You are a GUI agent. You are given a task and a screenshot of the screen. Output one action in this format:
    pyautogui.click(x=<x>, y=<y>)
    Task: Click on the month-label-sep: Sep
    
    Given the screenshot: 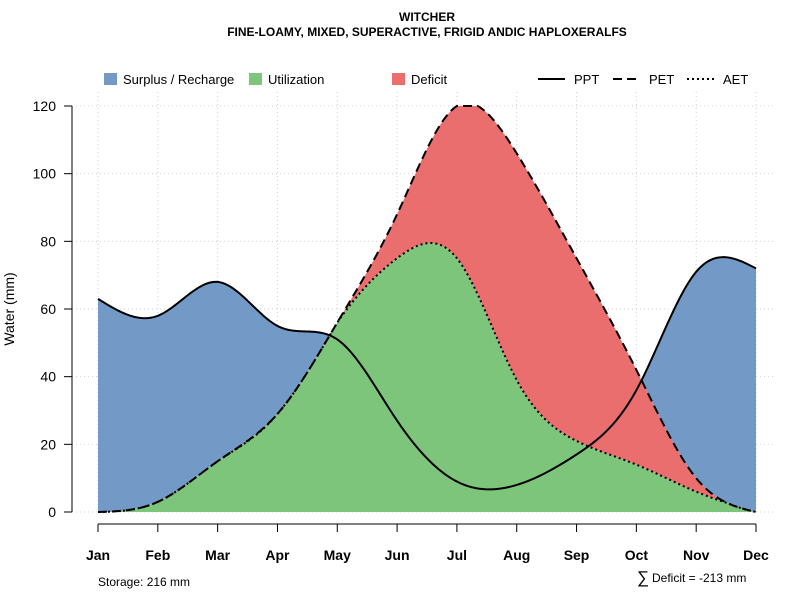 What is the action you would take?
    pyautogui.click(x=577, y=555)
    